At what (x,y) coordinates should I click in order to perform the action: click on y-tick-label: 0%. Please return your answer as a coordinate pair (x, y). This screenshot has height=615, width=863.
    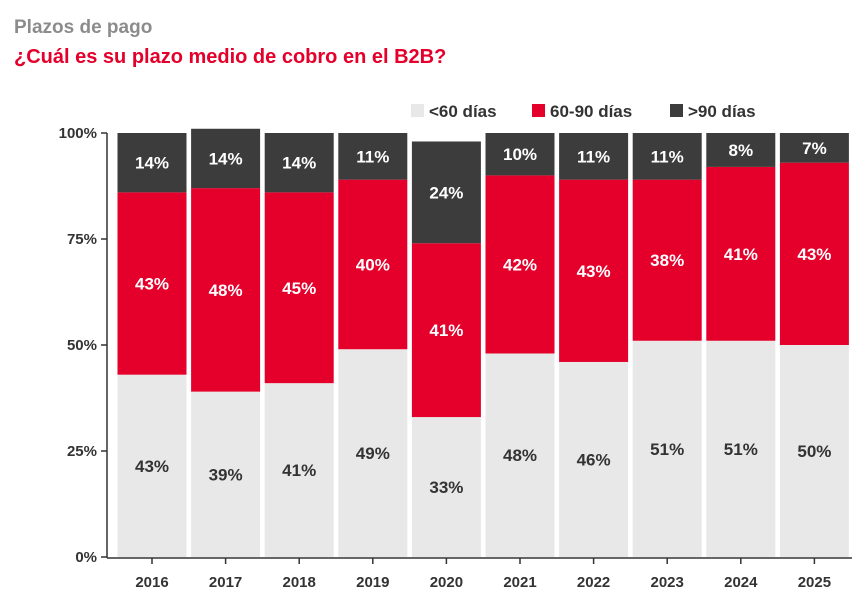
    Looking at the image, I should click on (86, 557).